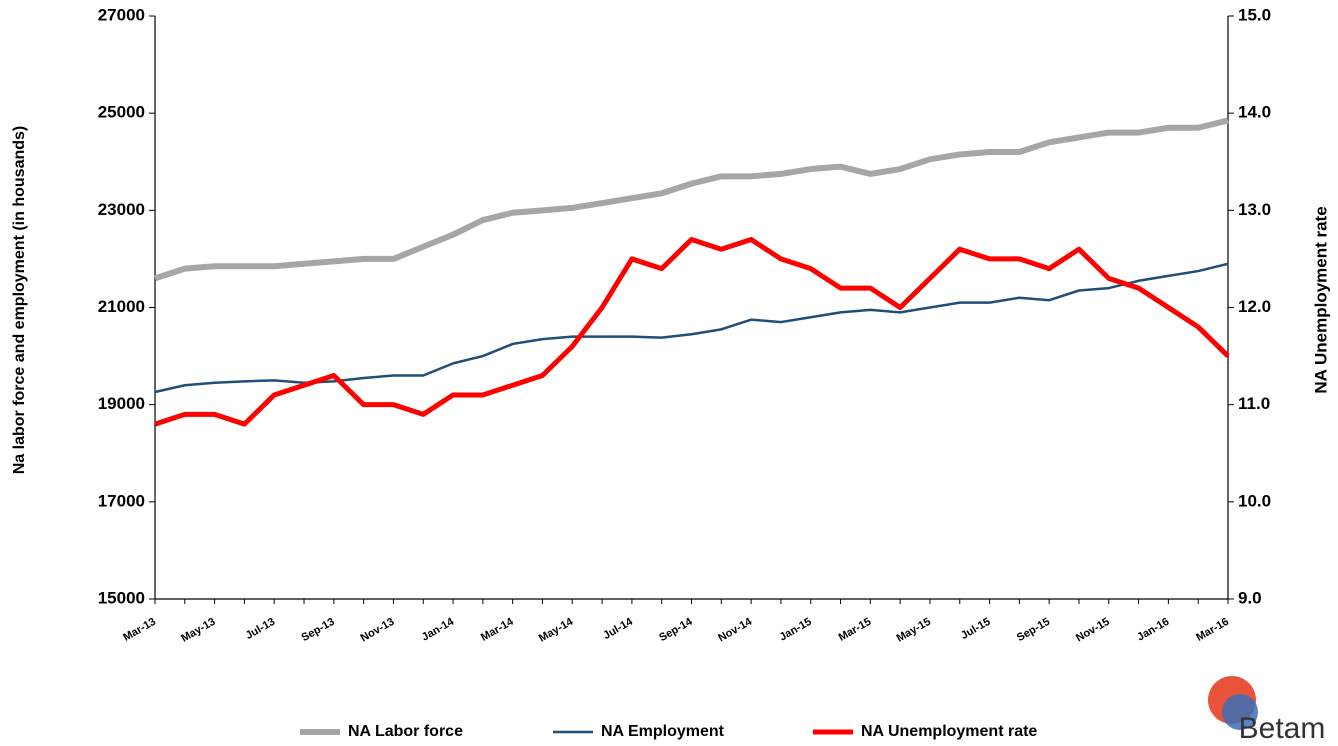 The width and height of the screenshot is (1338, 746). Describe the element at coordinates (1240, 712) in the screenshot. I see `logo-icon` at that location.